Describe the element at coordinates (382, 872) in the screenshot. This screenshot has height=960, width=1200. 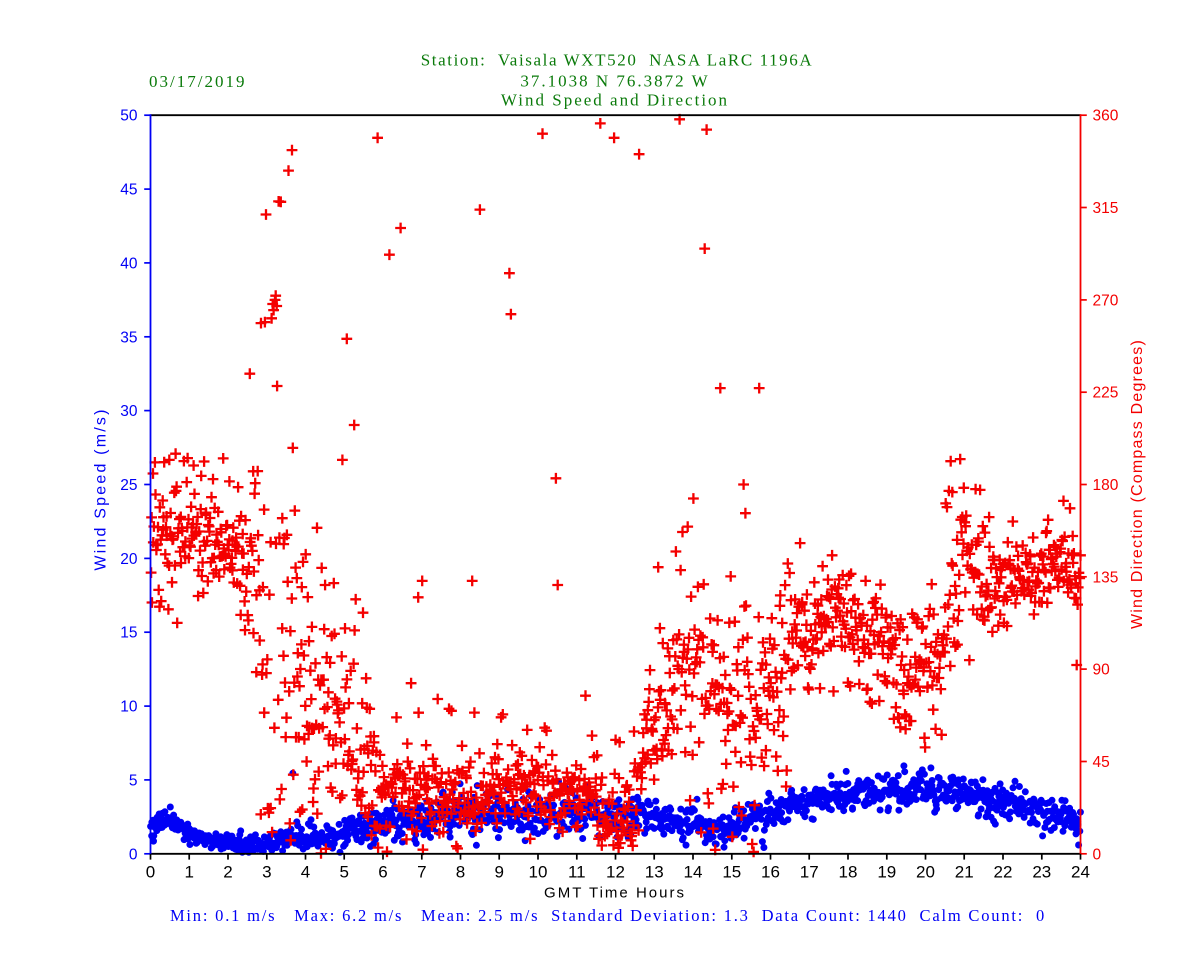
I see `svg-text: 6` at that location.